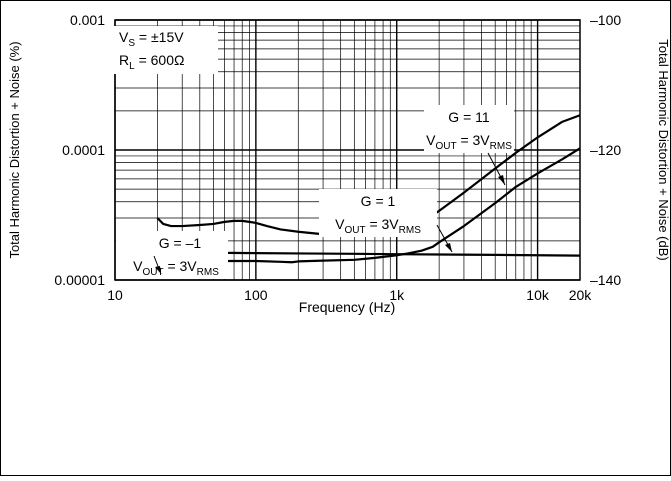 The image size is (671, 481). What do you see at coordinates (151, 39) in the screenshot?
I see `supply-voltage-label: VS = ±15V` at bounding box center [151, 39].